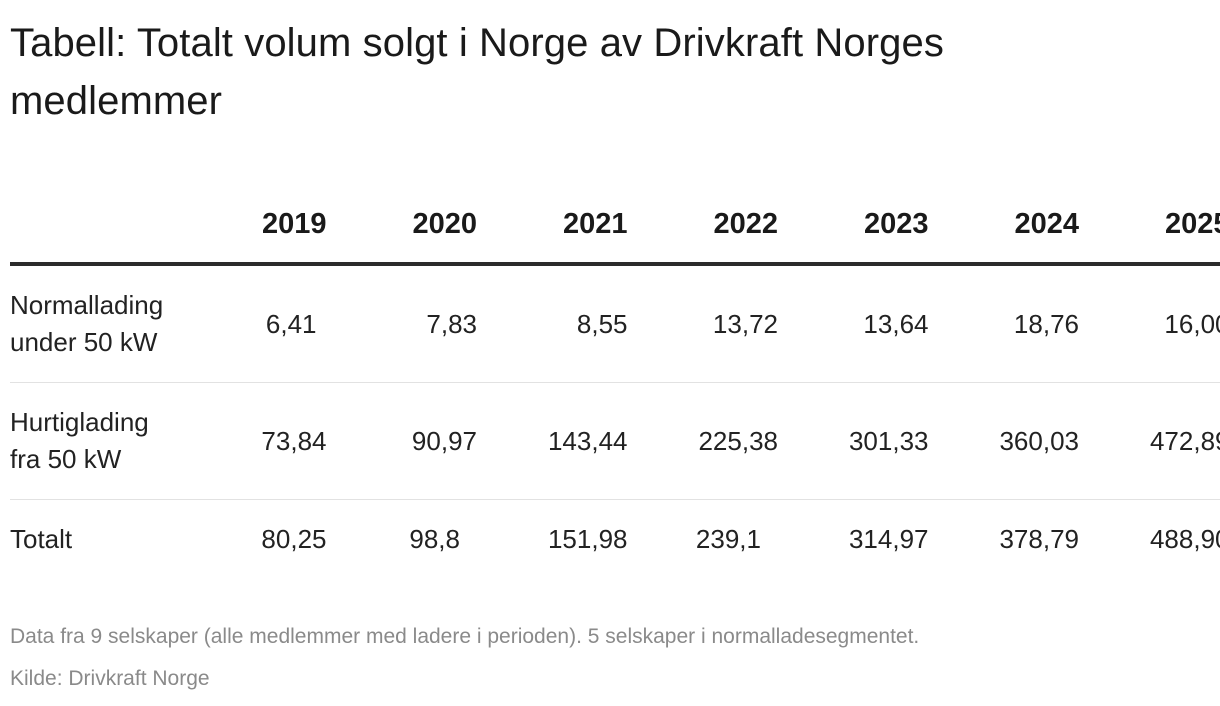 This screenshot has height=706, width=1220. Describe the element at coordinates (87, 323) in the screenshot. I see `row-label: Normallading under 50 kW` at that location.